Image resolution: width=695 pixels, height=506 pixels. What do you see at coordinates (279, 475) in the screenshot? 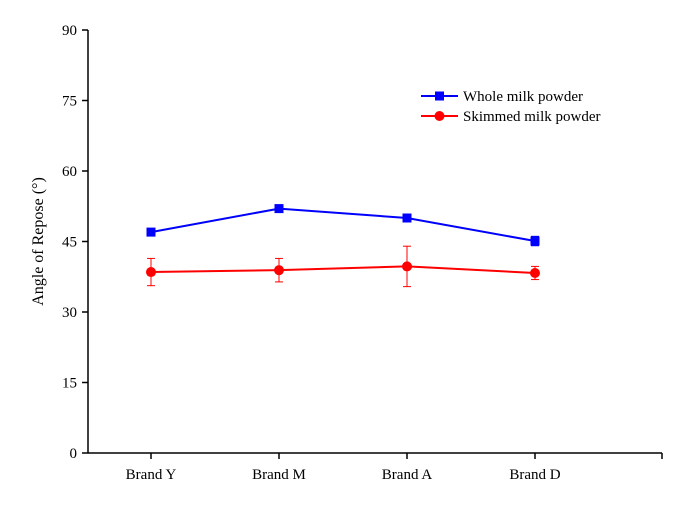
I see `x-tick-label: Brand M` at bounding box center [279, 475].